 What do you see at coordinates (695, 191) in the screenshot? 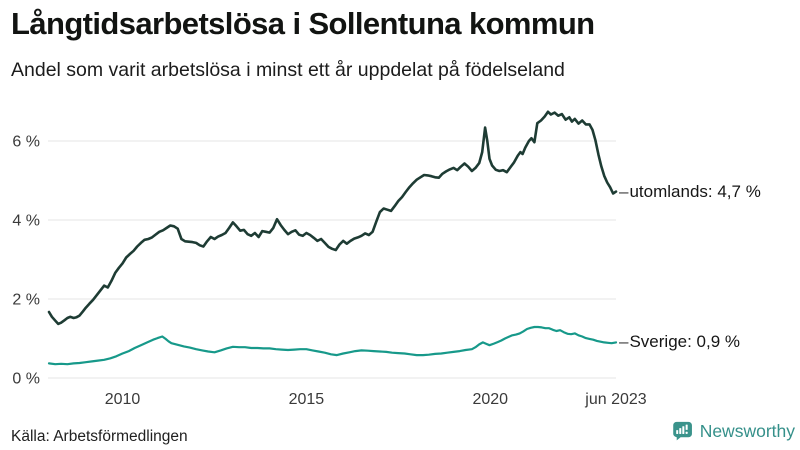
I see `series-end-label-text: utomlands: 4,7 %` at bounding box center [695, 191].